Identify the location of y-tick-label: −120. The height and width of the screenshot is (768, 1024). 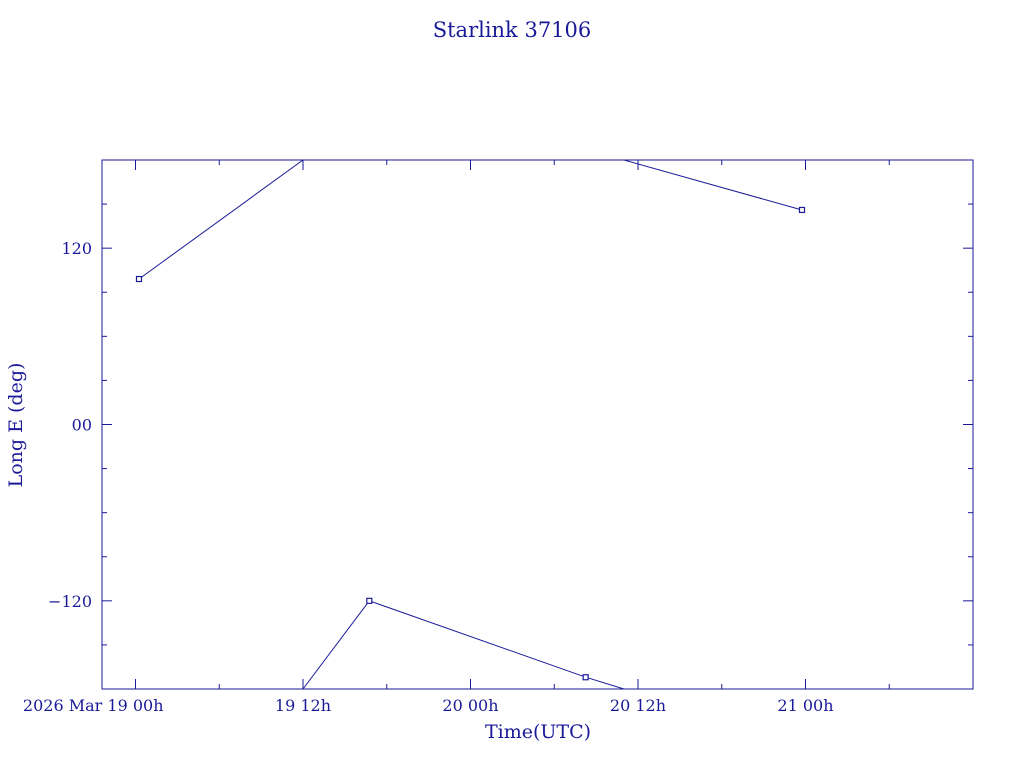
(70, 601).